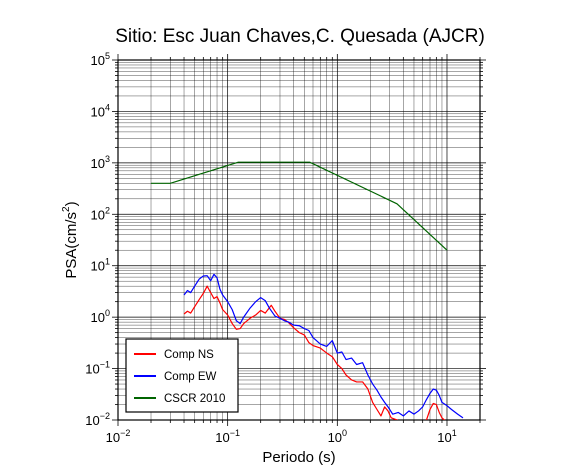 Image resolution: width=586 pixels, height=475 pixels. I want to click on y-tick-label: 10⁴, so click(100, 110).